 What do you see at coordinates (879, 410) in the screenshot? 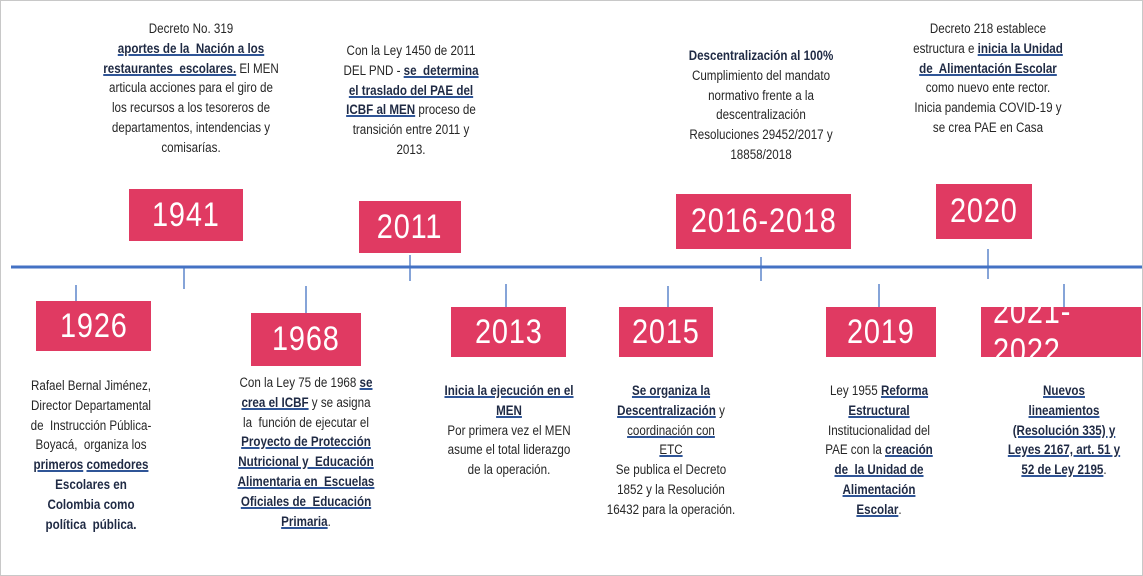
I see `text-run: Estructural` at bounding box center [879, 410].